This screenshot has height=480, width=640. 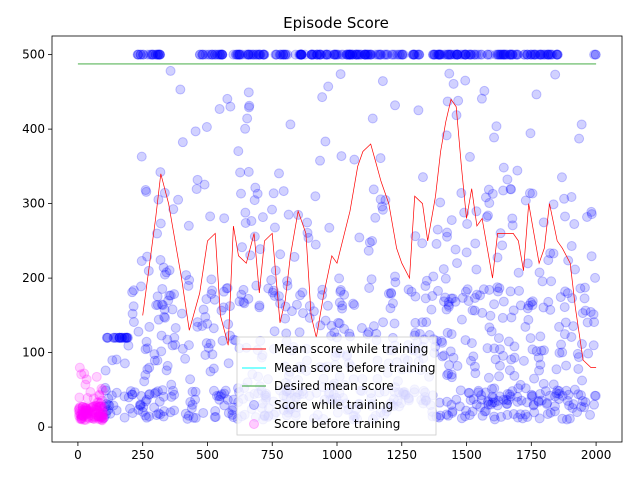 I want to click on legend-swatch-score-training, so click(x=254, y=405).